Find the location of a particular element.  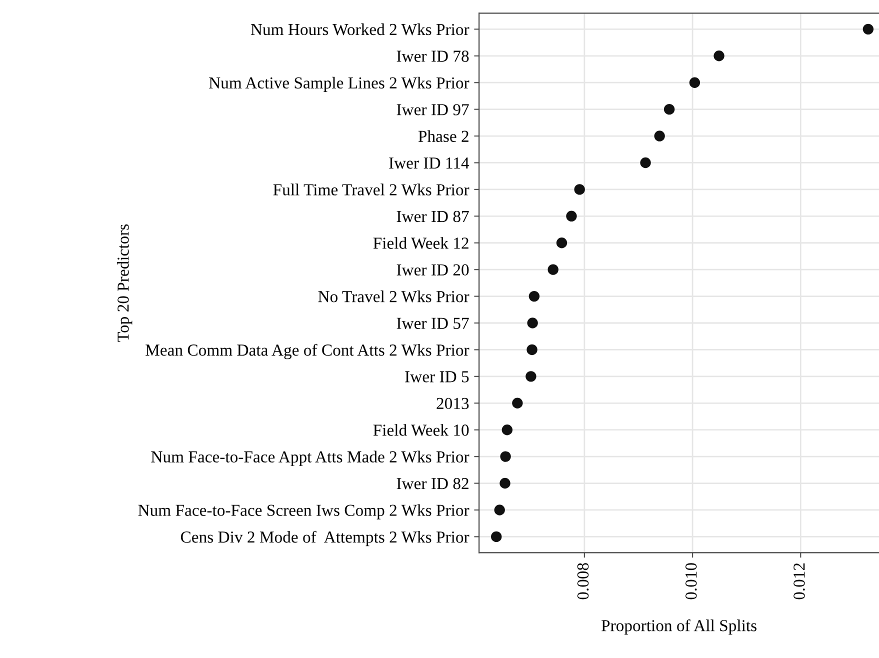

y-axis-title: Top 20 Predictors is located at coordinates (124, 283).